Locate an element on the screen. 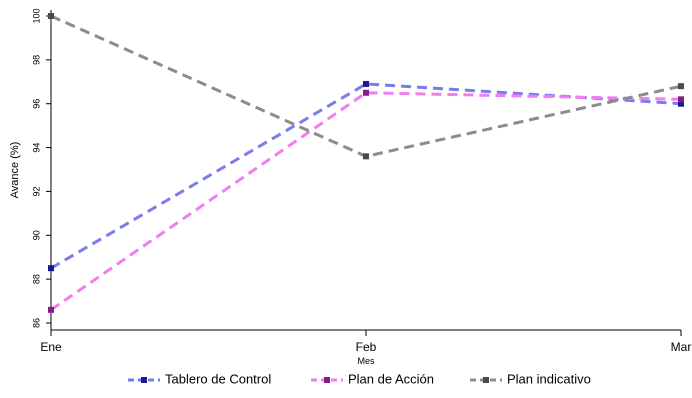 This screenshot has height=398, width=692. y-tick-label: 86 is located at coordinates (36, 323).